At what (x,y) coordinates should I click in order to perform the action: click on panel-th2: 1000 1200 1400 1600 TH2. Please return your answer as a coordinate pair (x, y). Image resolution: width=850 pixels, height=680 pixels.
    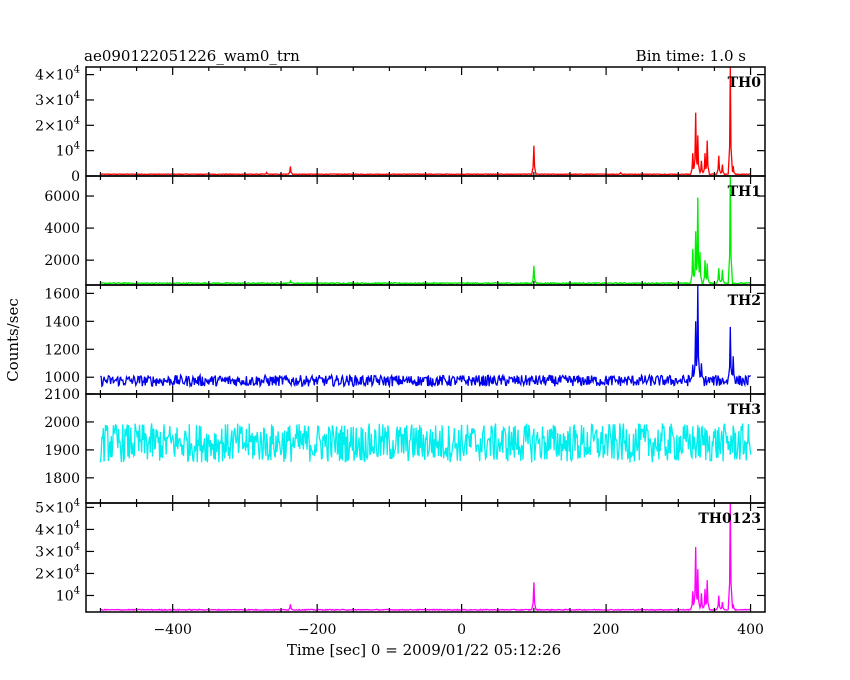
    Looking at the image, I should click on (405, 339).